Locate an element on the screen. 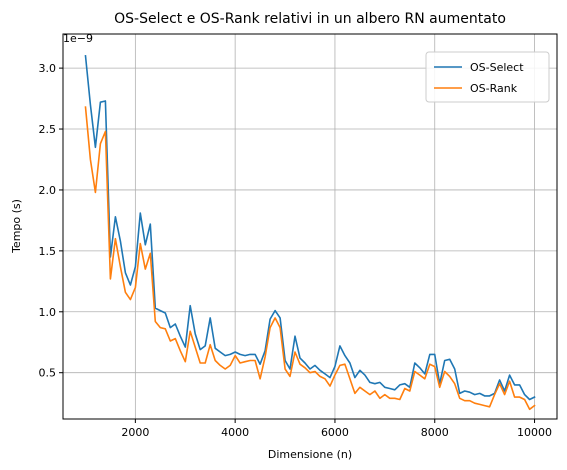 Image resolution: width=567 pixels, height=470 pixels. x-axis-label: Dimensione (n) is located at coordinates (310, 454).